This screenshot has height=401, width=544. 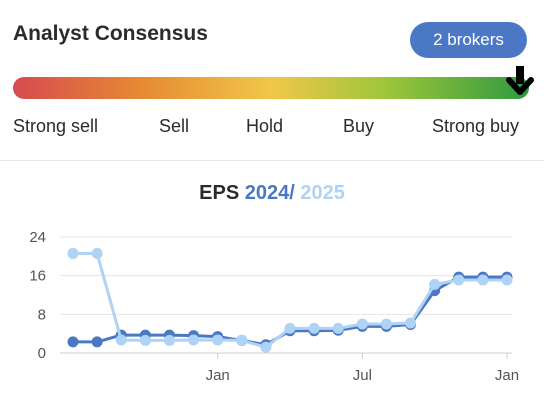 I want to click on scale-label-strong-sell: Strong sell, so click(x=56, y=126).